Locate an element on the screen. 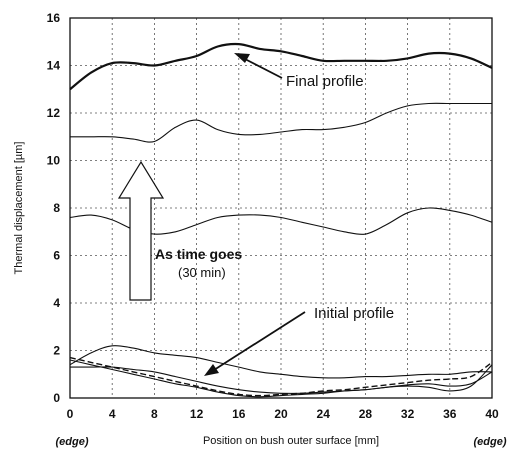 The image size is (510, 458). y-tick-label: 12 is located at coordinates (54, 113).